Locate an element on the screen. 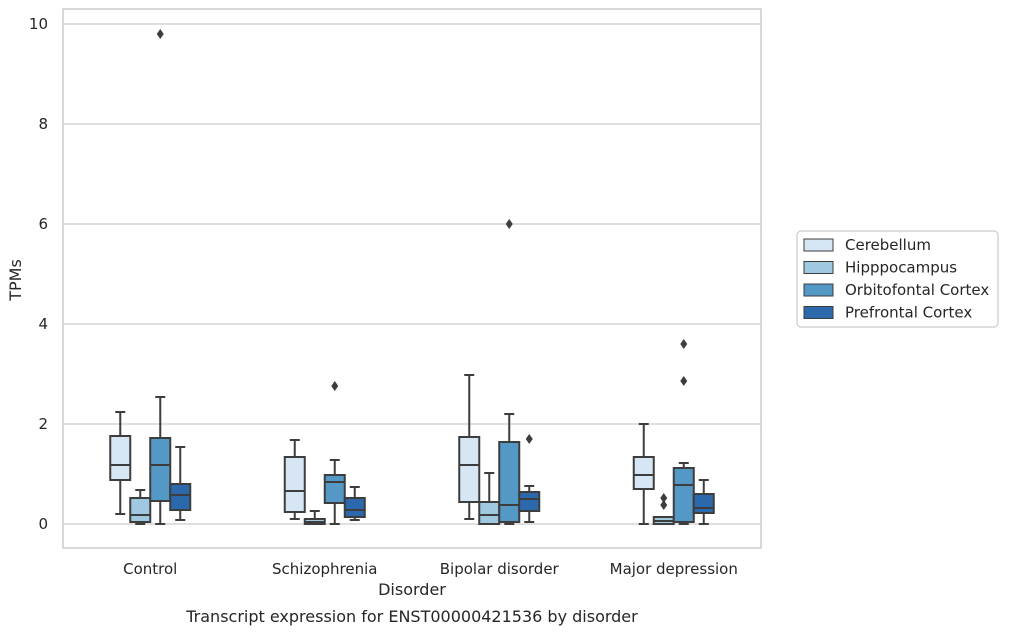  legend-label: Orbitofontal Cortex is located at coordinates (917, 290).